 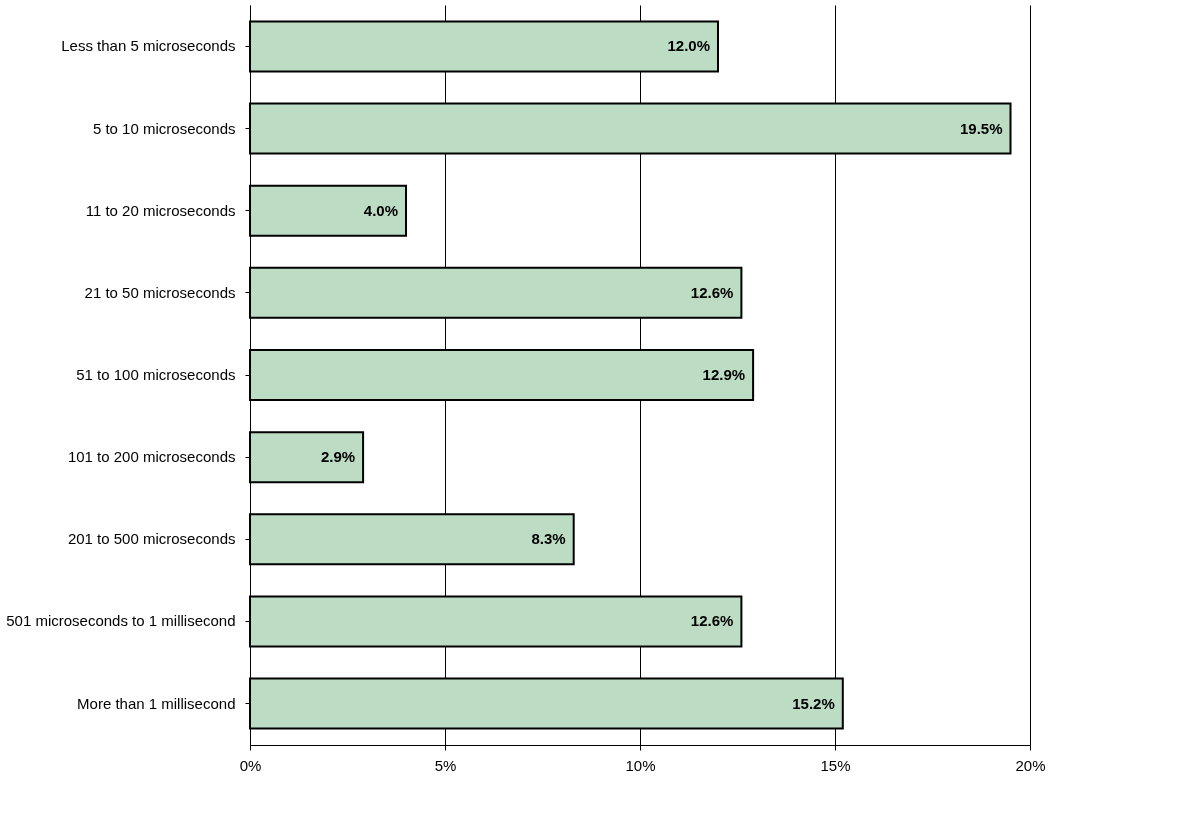 What do you see at coordinates (164, 128) in the screenshot?
I see `y-tick-label: 5 to 10 microseconds` at bounding box center [164, 128].